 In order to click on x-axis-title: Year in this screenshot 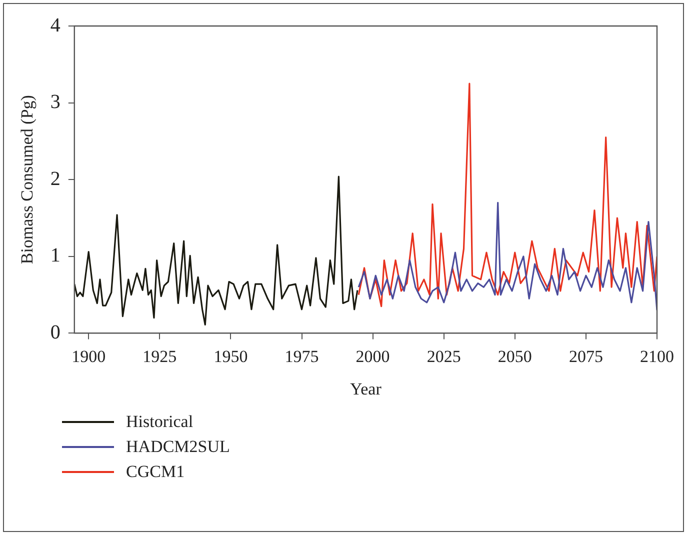, I will do `click(366, 388)`.